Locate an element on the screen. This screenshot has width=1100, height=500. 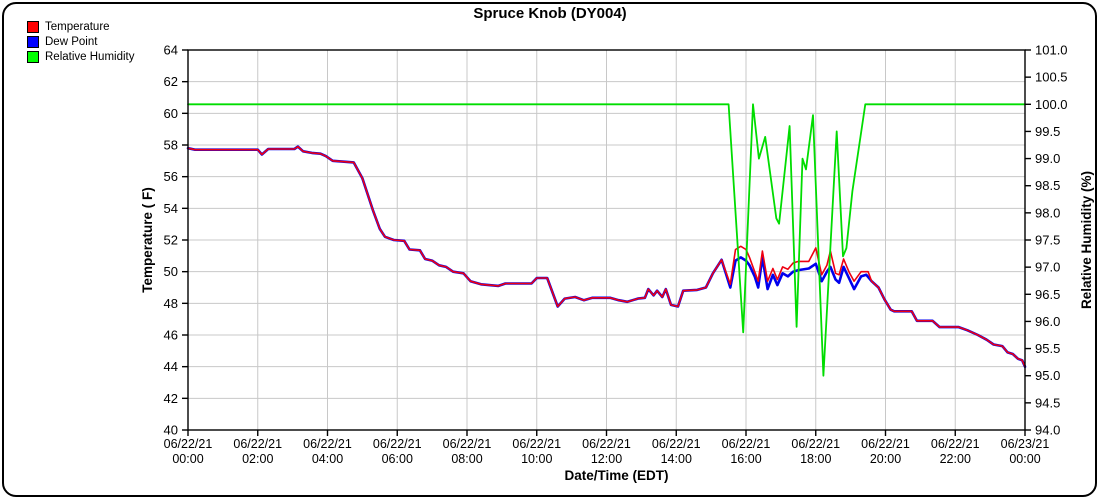
left-tick-label: 42 is located at coordinates (171, 398).